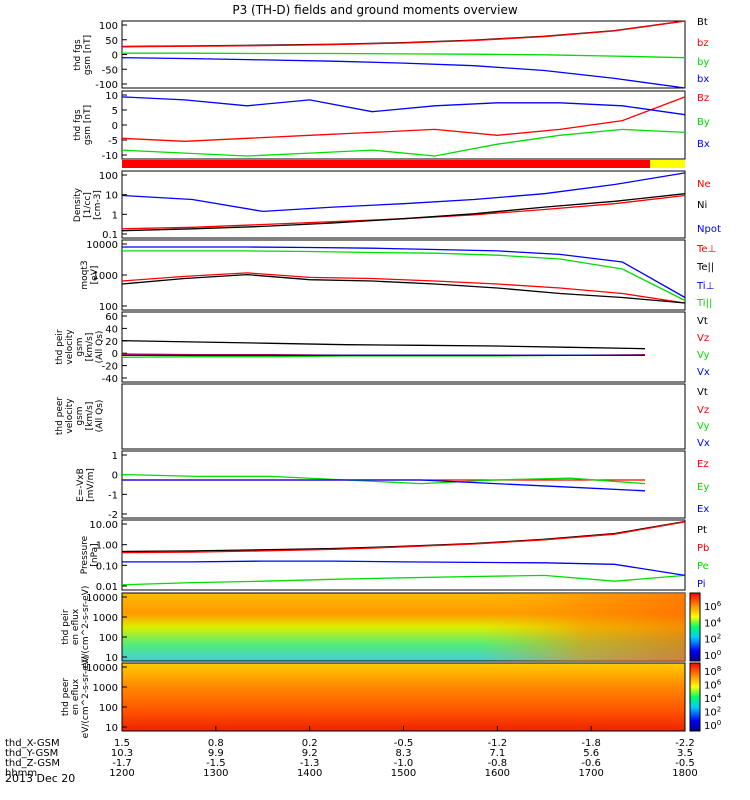  Describe the element at coordinates (70, 347) in the screenshot. I see `panel-5-ylabel: velocity` at that location.